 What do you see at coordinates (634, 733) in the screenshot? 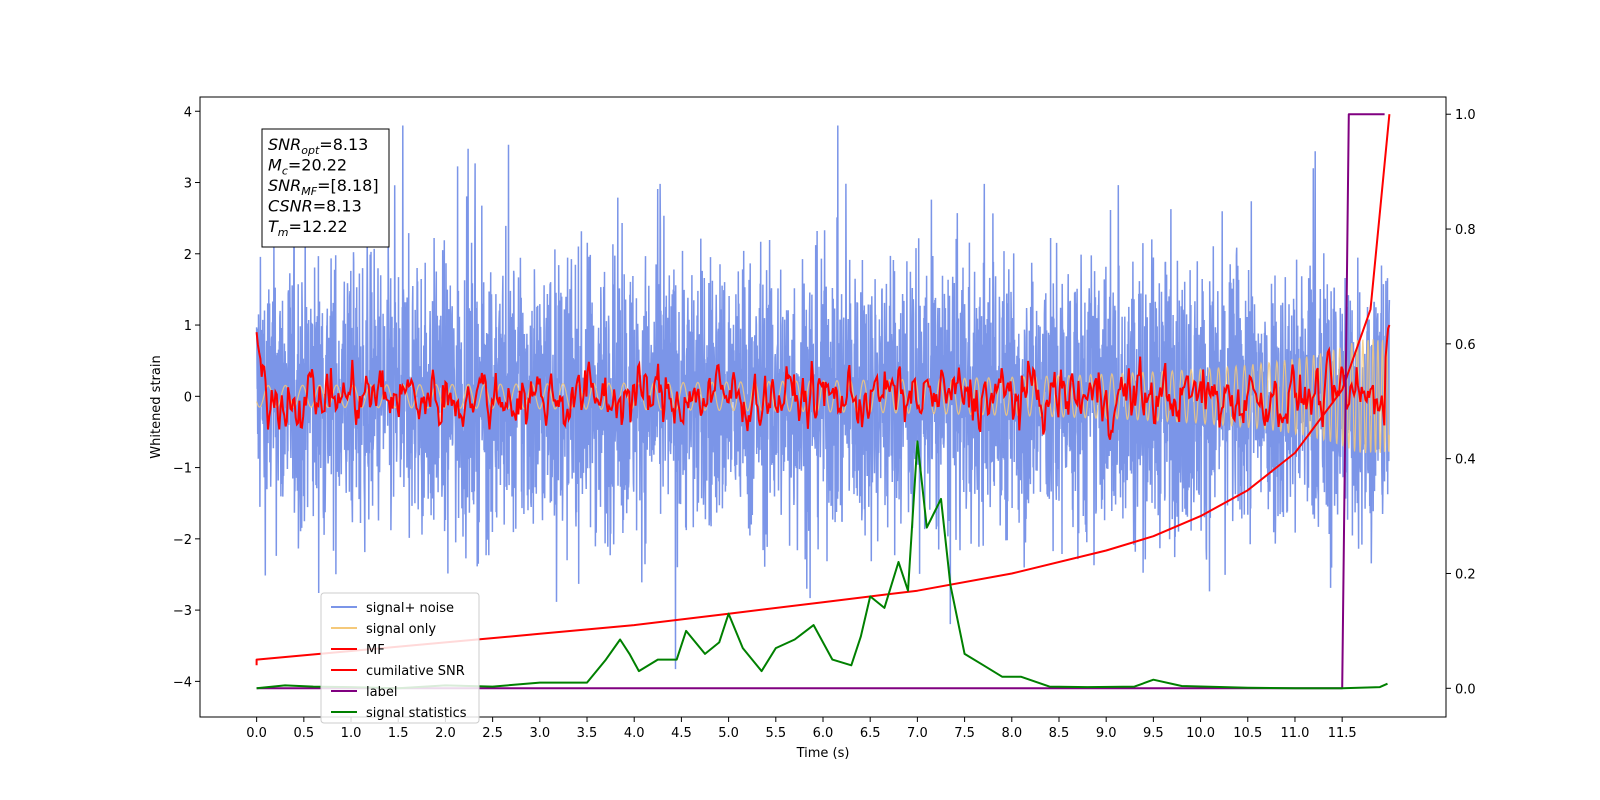
I see `x-tick-label: 4.0` at bounding box center [634, 733].